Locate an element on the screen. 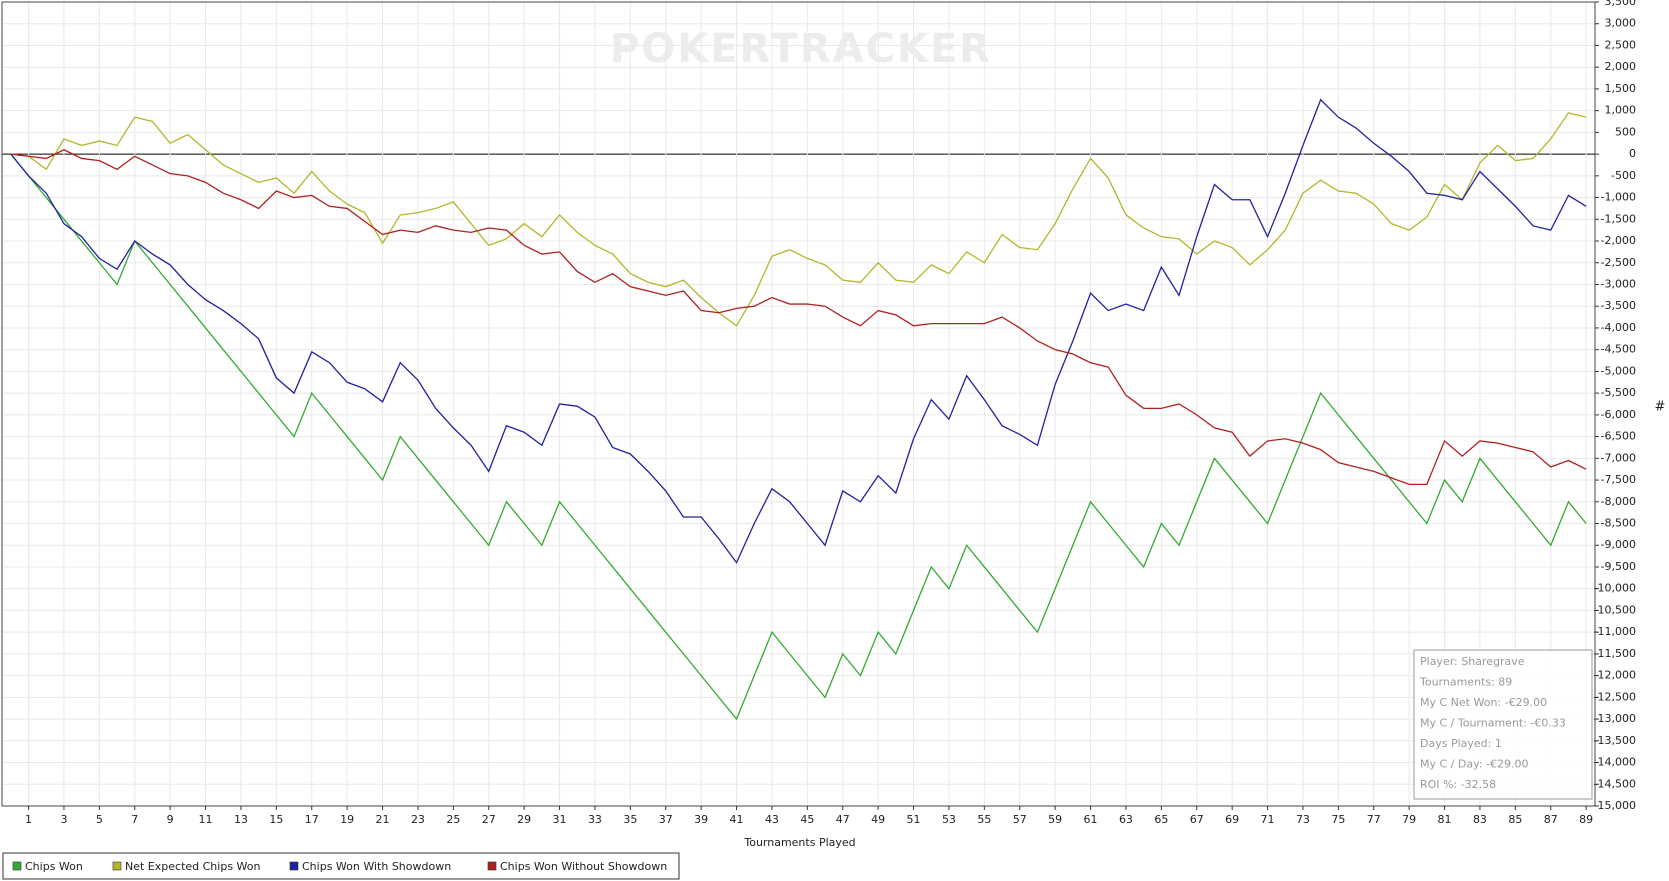  y-tick-label: -1,500 is located at coordinates (1618, 218).